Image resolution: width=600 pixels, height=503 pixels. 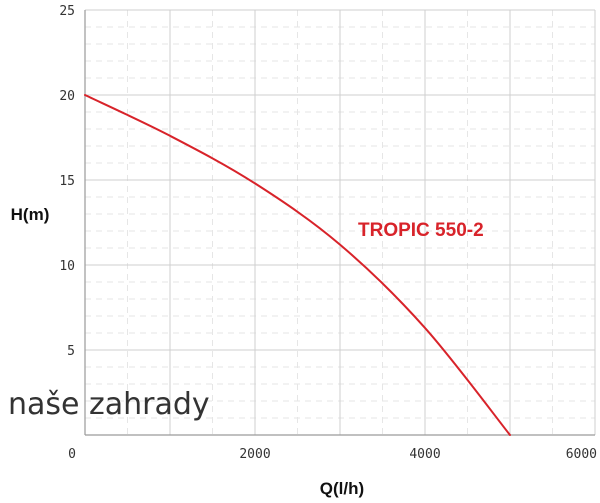 What do you see at coordinates (421, 230) in the screenshot?
I see `series-label-tropic-550-2: TROPIC 550-2` at bounding box center [421, 230].